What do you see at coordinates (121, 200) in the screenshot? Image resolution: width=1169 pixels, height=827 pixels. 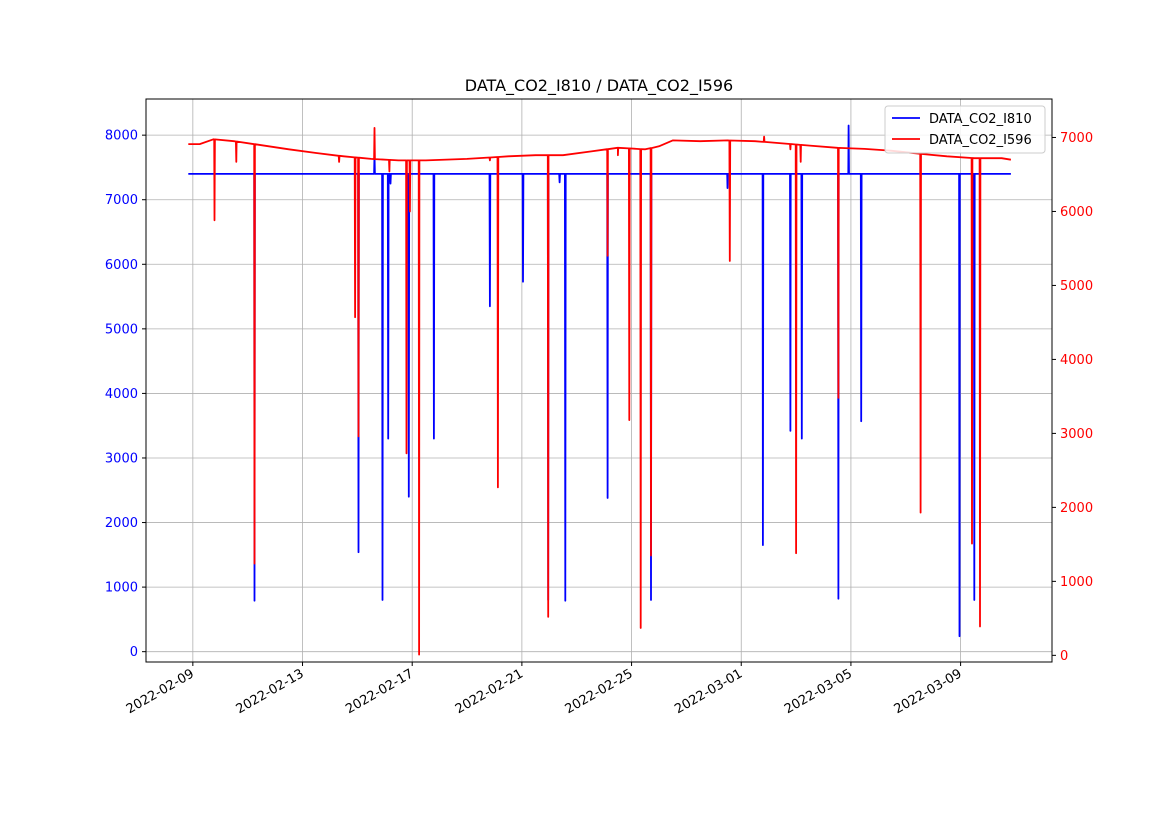 I see `y-left-tick-label: 7000` at bounding box center [121, 200].